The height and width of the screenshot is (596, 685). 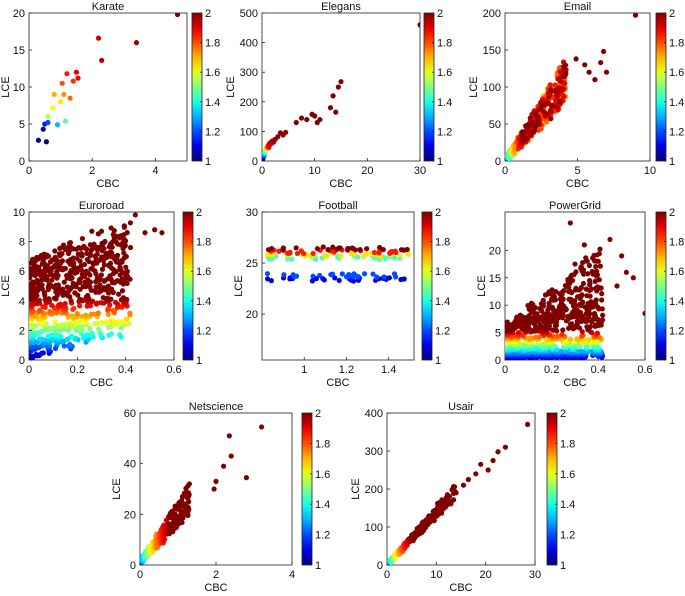 What do you see at coordinates (215, 588) in the screenshot?
I see `x-axis-label: CBC` at bounding box center [215, 588].